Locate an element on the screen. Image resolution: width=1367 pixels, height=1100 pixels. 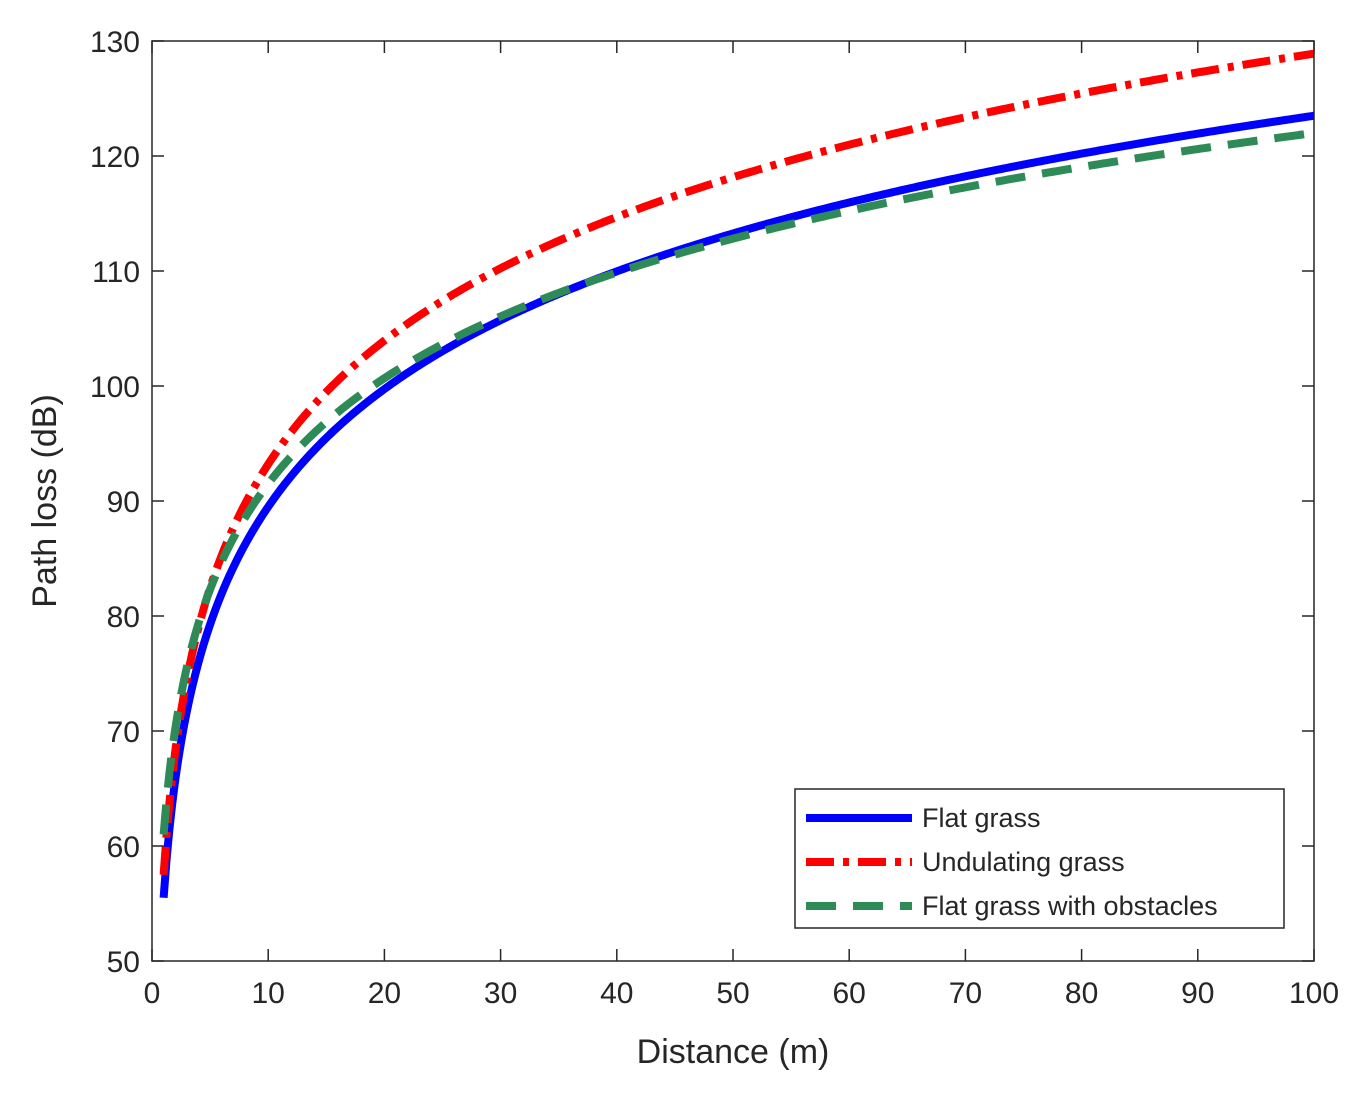
legend-label-undulating-grass: Undulating grass is located at coordinates (1023, 862).